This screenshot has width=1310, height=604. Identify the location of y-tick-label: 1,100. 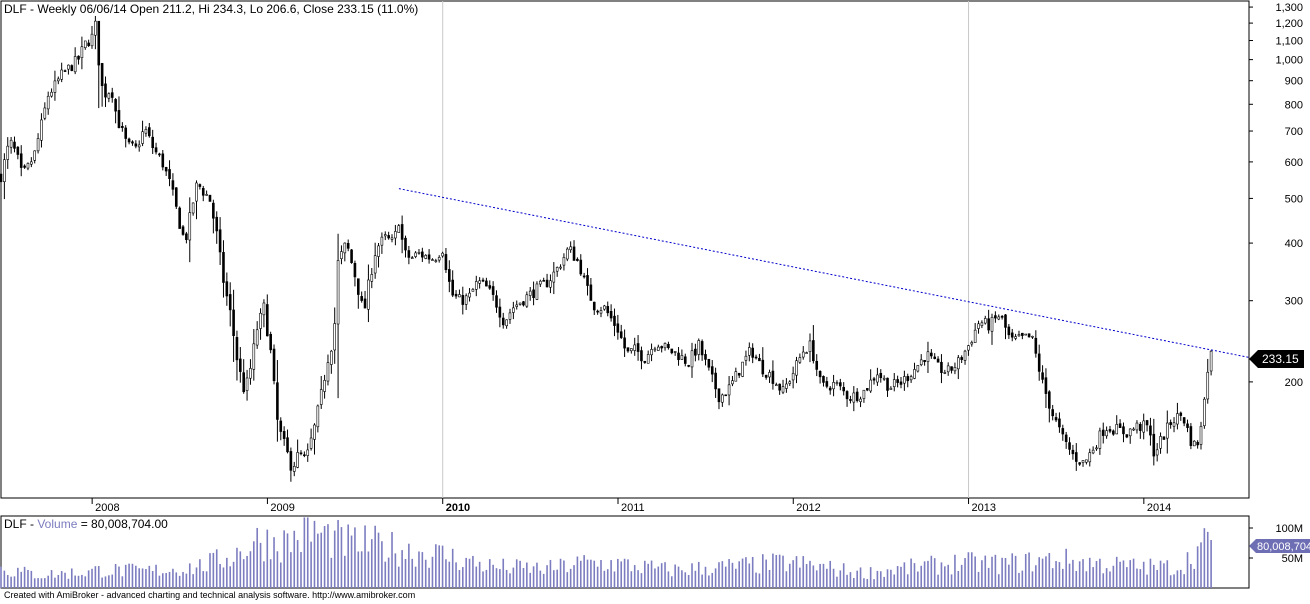
(1289, 42).